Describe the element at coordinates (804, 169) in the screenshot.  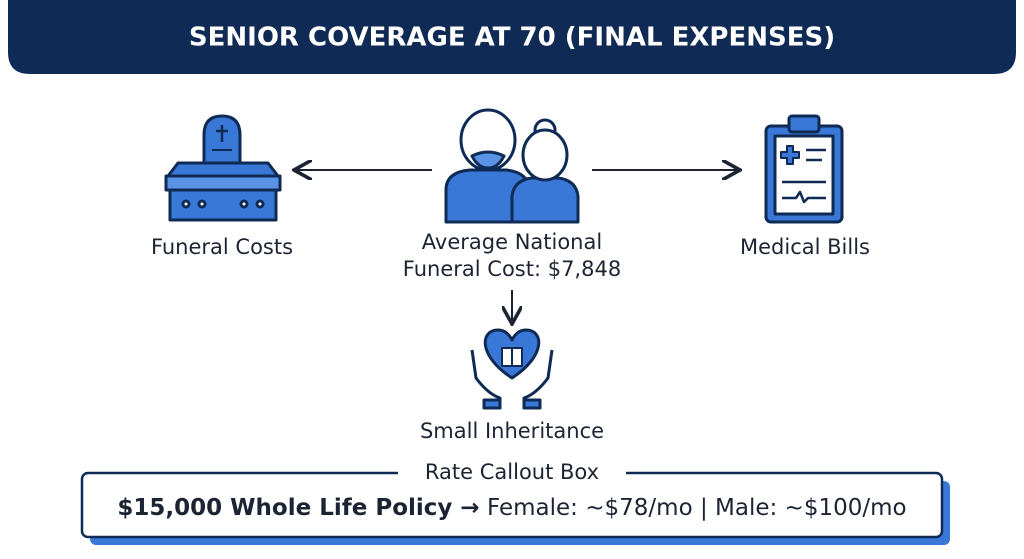
I see `medical-icon` at that location.